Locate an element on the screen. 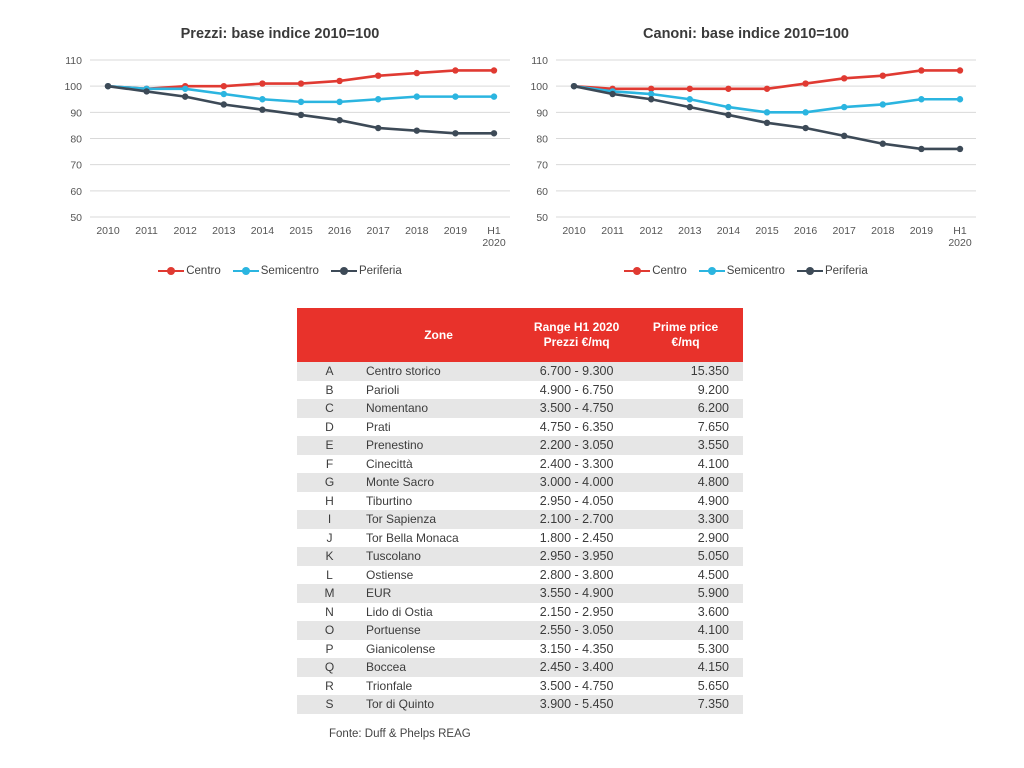 This screenshot has height=768, width=1024. x-tick-label: 2019 is located at coordinates (922, 231).